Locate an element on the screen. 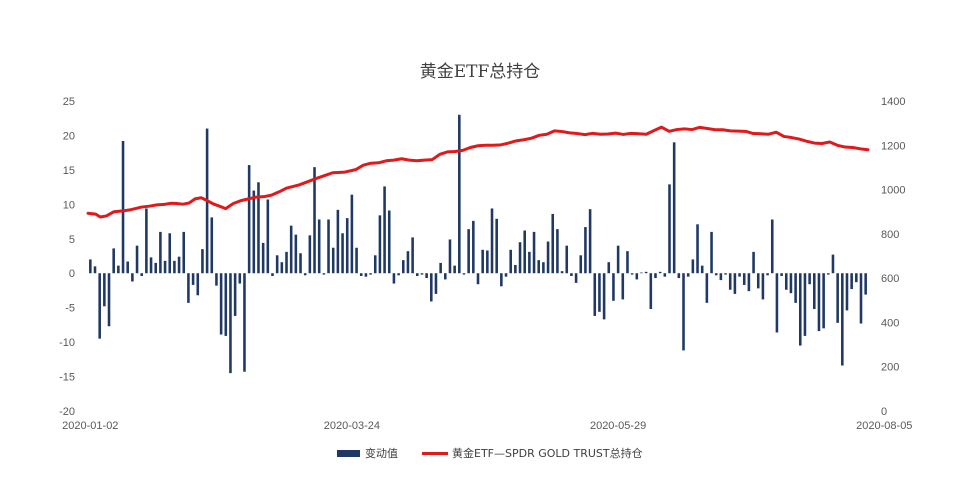 The width and height of the screenshot is (961, 498). left-tick-label: -10 is located at coordinates (67, 343).